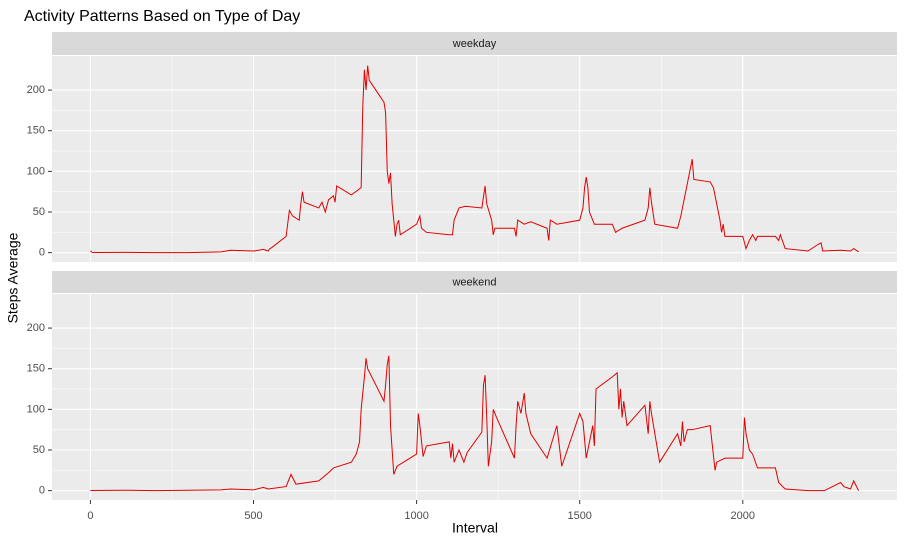  I want to click on strip-label: weekend, so click(473, 282).